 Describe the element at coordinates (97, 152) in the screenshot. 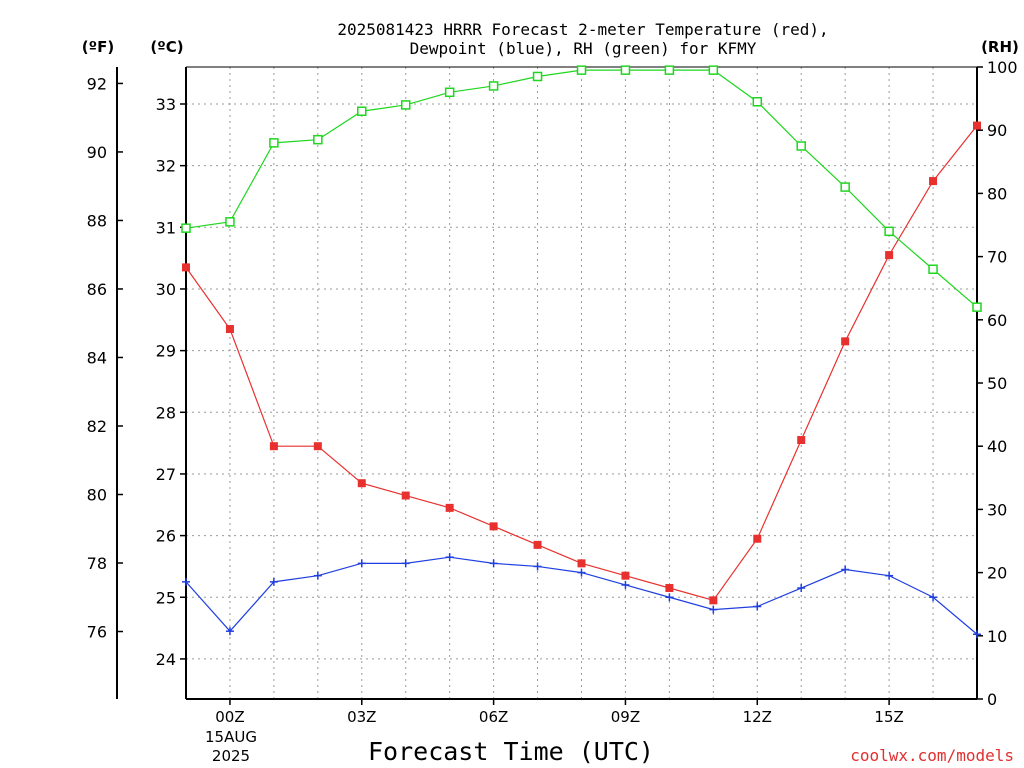

I see `fahrenheit-tick-label: 90` at that location.